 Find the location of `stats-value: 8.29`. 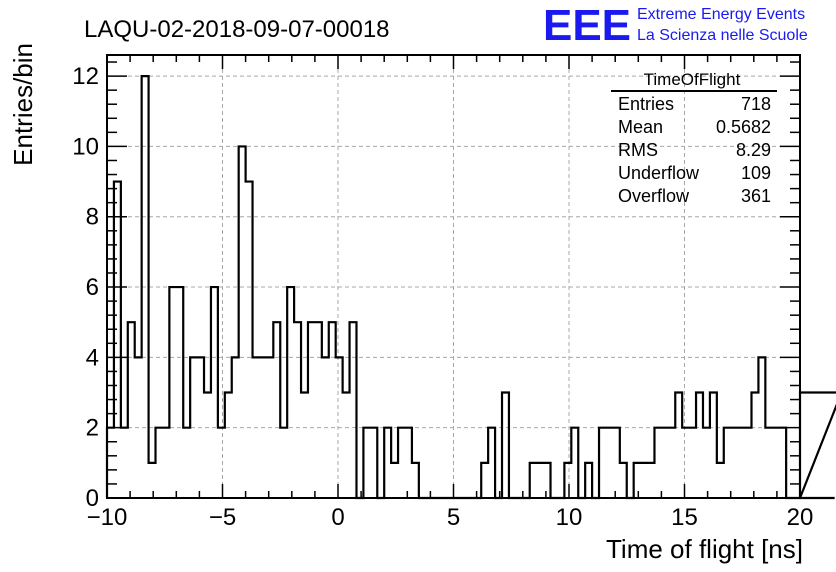

stats-value: 8.29 is located at coordinates (753, 150).